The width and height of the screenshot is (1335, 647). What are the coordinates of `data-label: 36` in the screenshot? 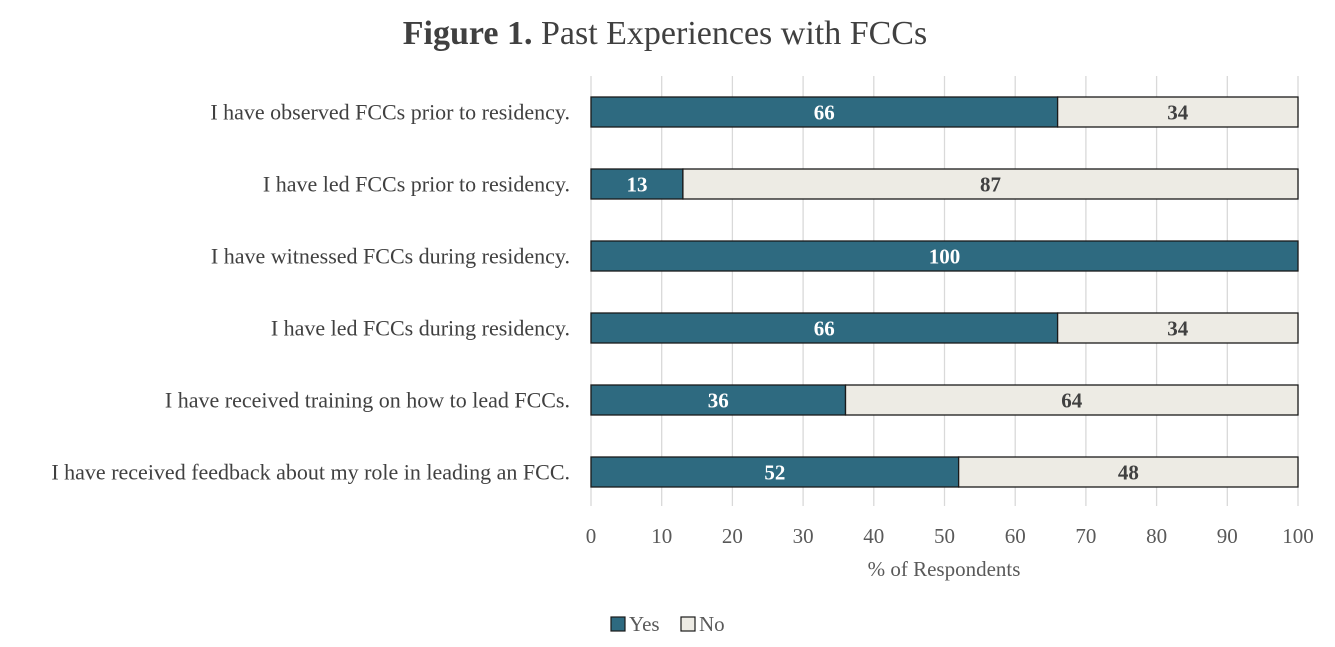 It's located at (718, 401).